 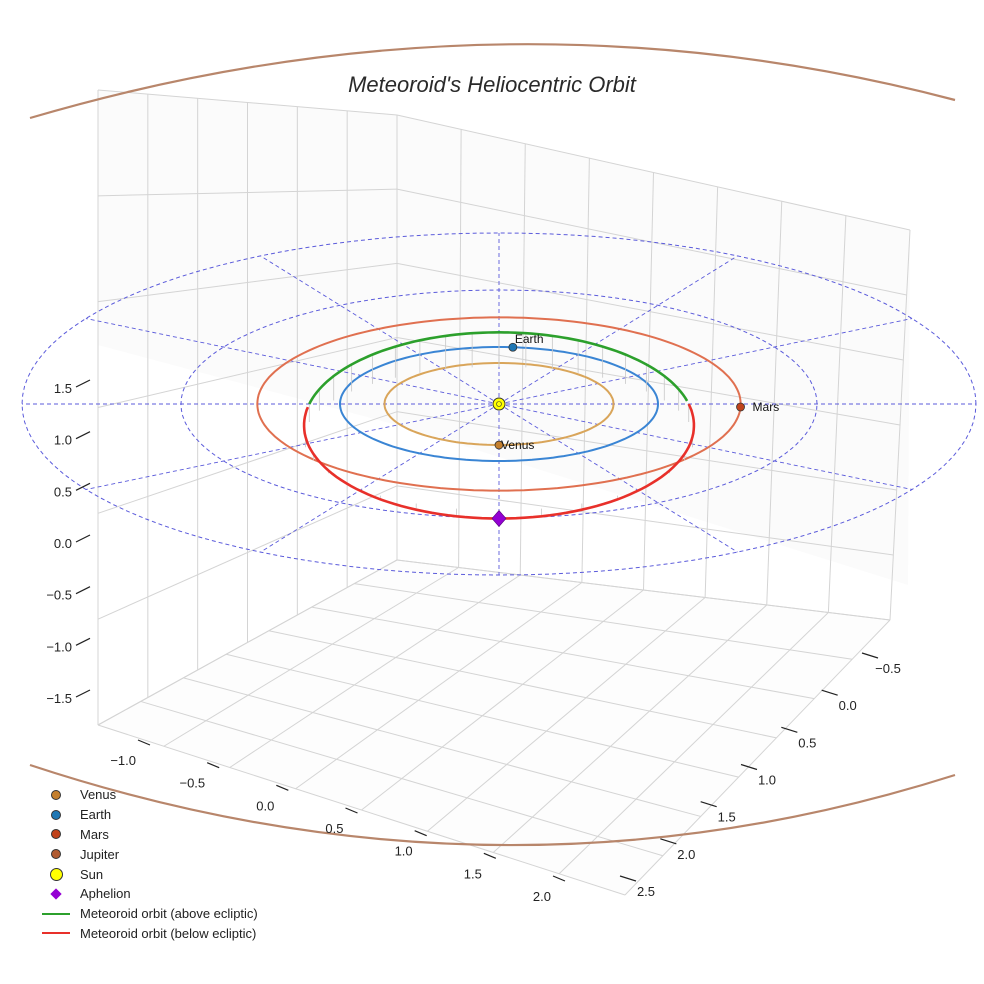 What do you see at coordinates (148, 795) in the screenshot?
I see `legend-item: Venus` at bounding box center [148, 795].